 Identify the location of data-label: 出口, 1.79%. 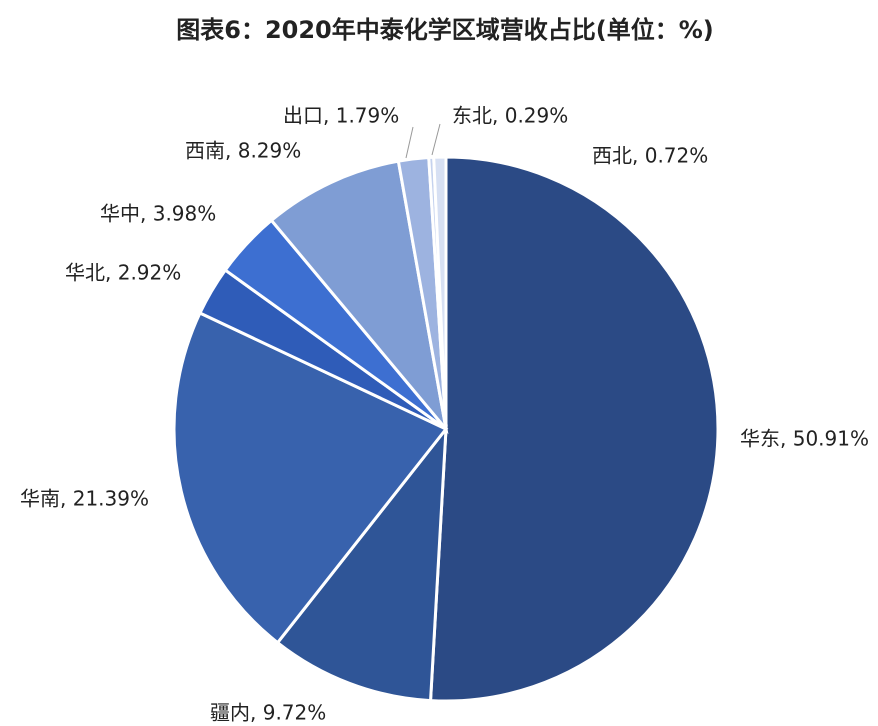
(341, 116).